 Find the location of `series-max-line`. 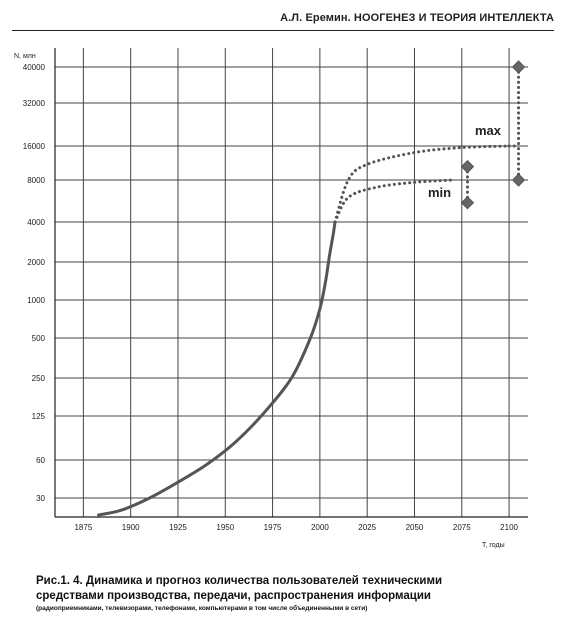

series-max-line is located at coordinates (422, 184).